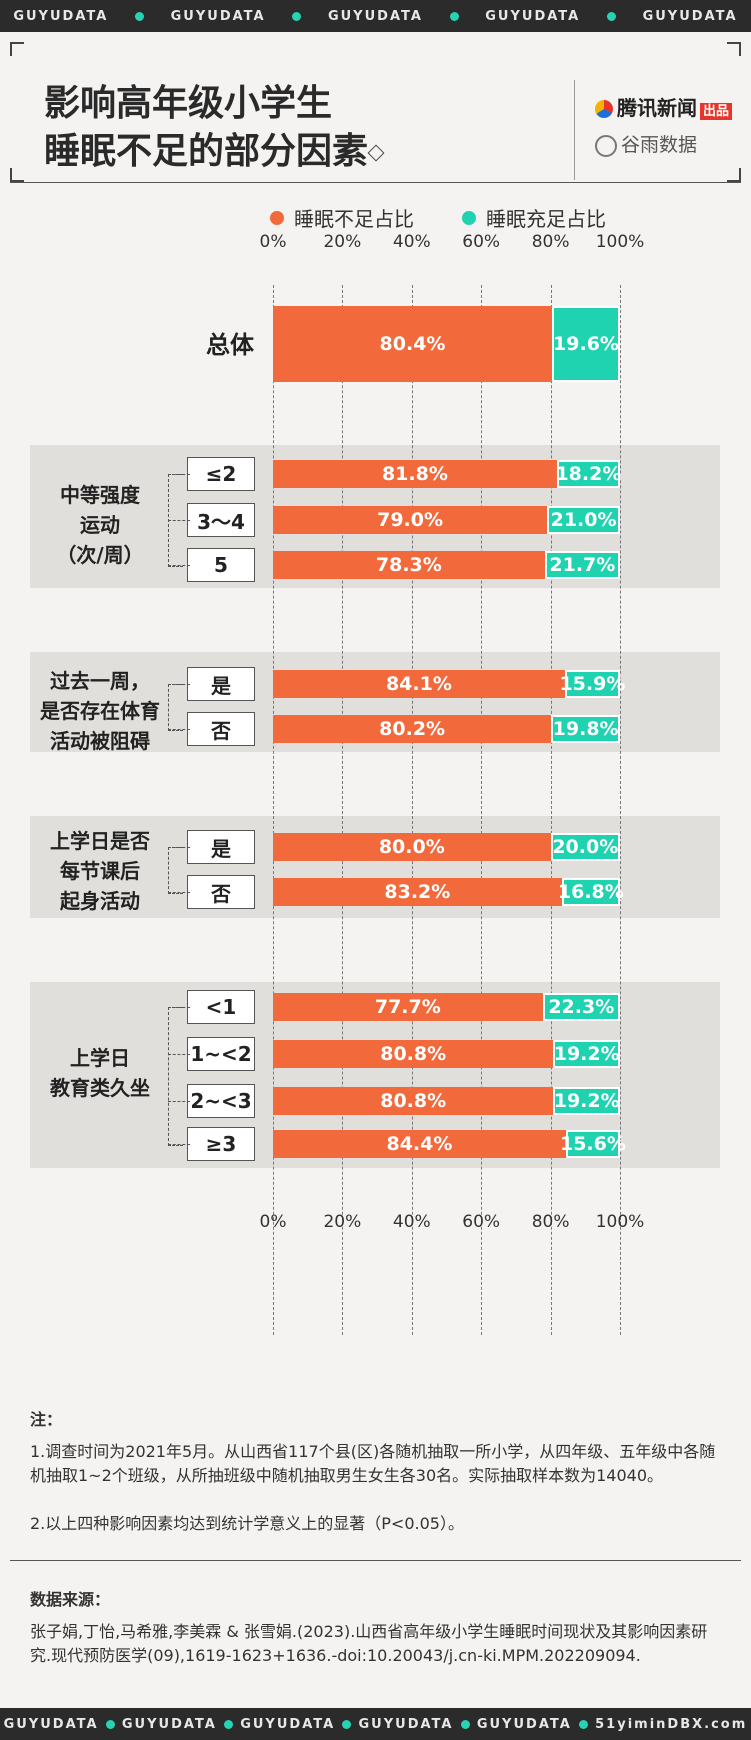 The height and width of the screenshot is (1740, 751). What do you see at coordinates (657, 108) in the screenshot?
I see `brand1-name: 腾讯新闻` at bounding box center [657, 108].